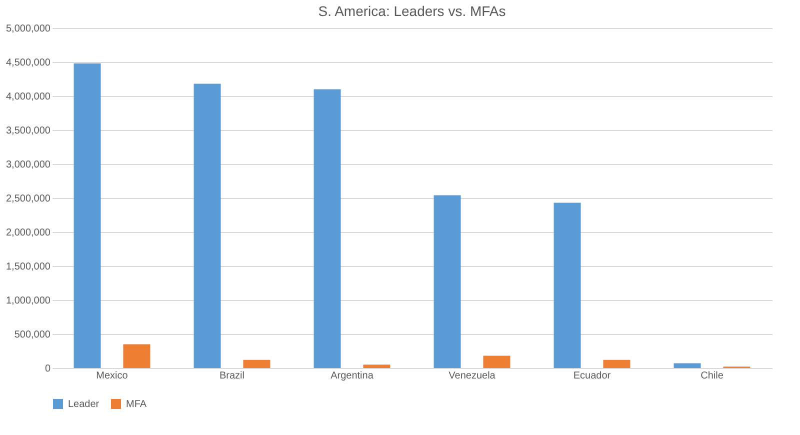 The image size is (800, 435). What do you see at coordinates (136, 404) in the screenshot?
I see `legend-label: MFA` at bounding box center [136, 404].